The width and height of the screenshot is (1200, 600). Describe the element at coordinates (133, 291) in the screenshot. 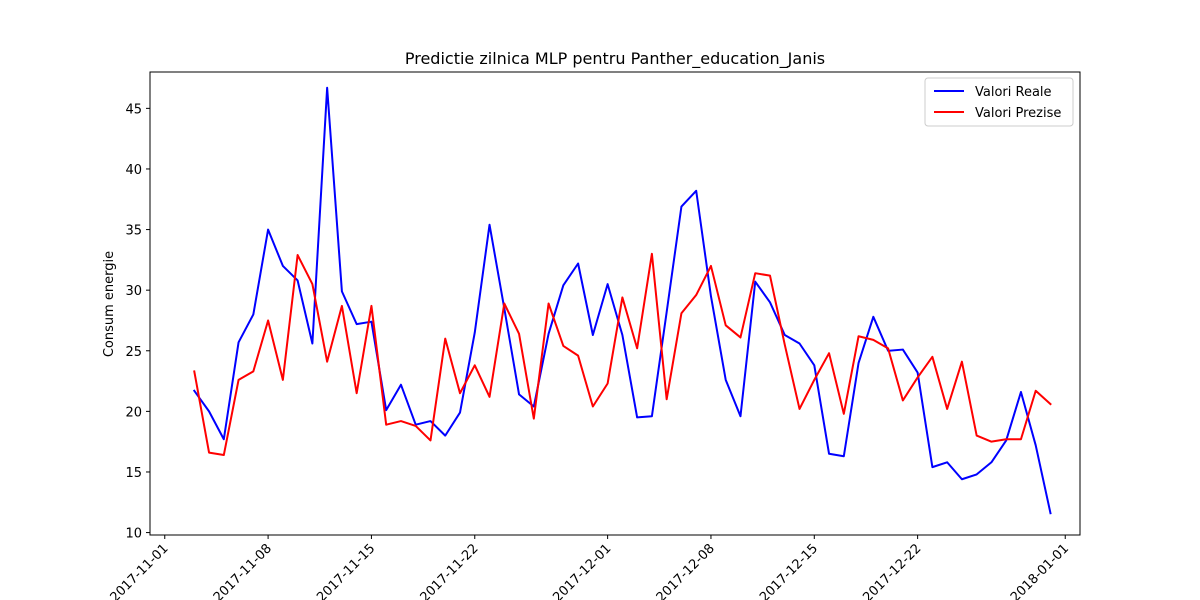

I see `y-tick-label: 30` at that location.